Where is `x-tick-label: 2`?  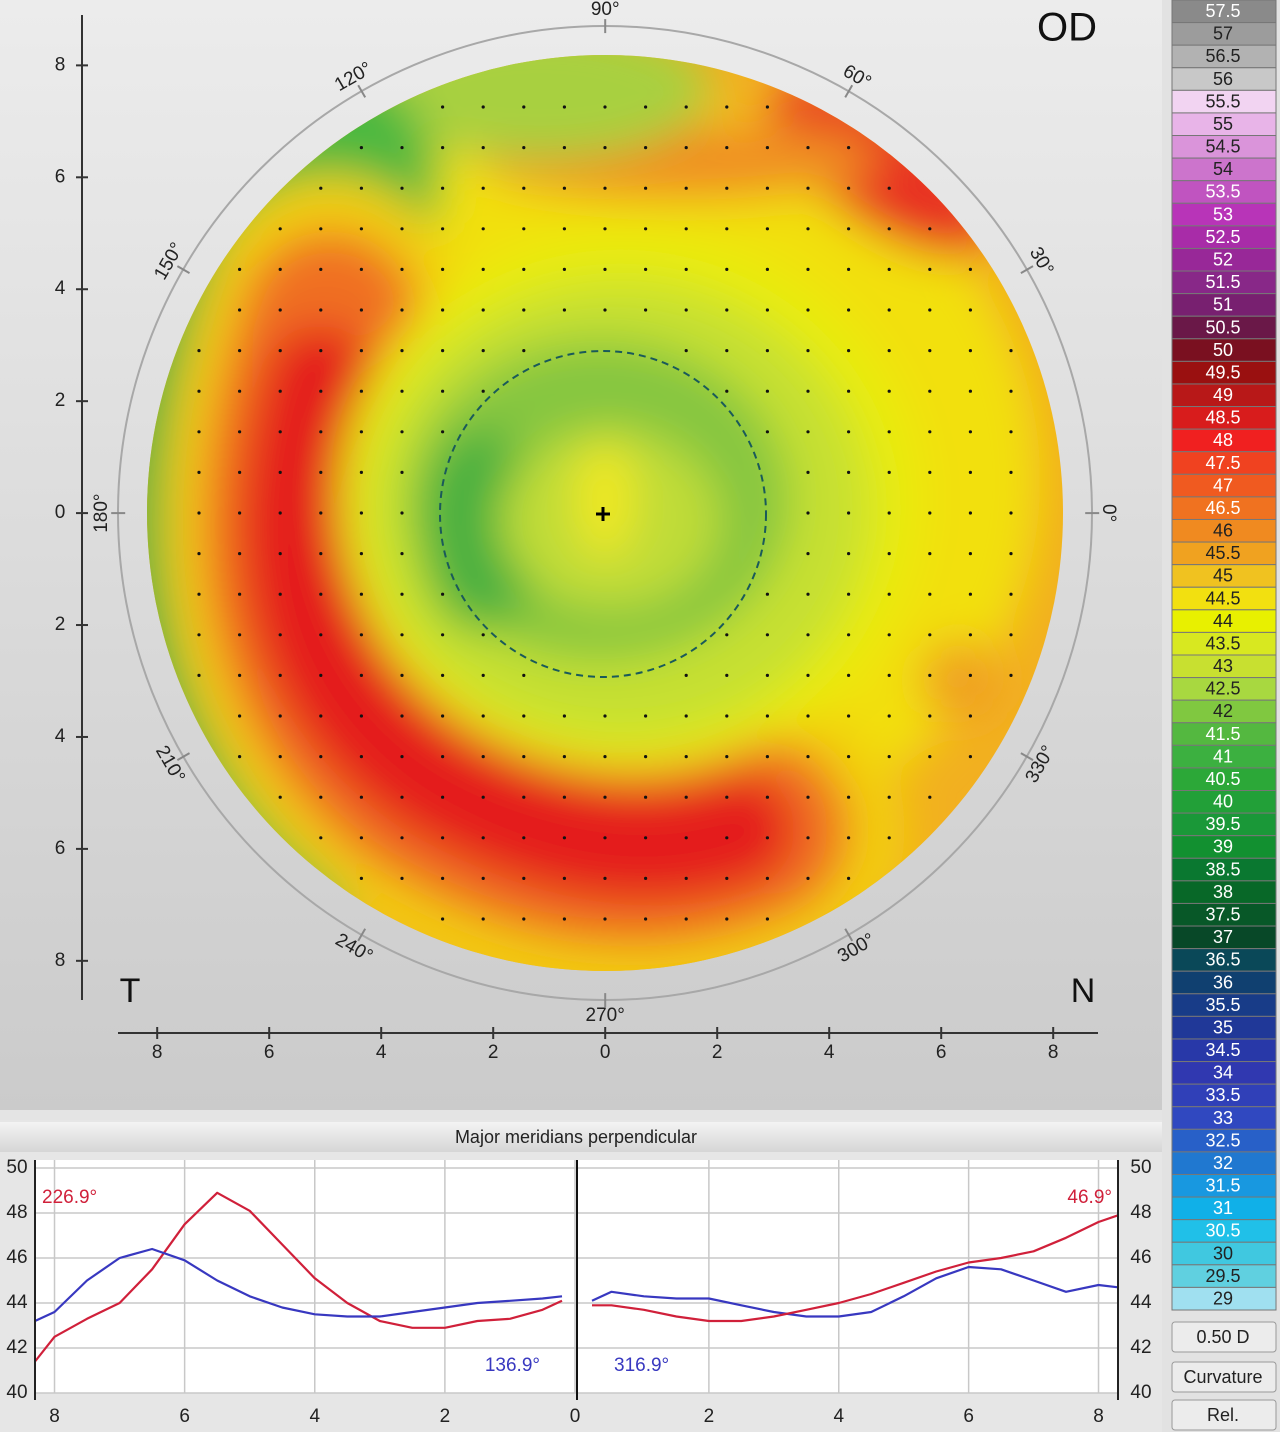 x-tick-label: 2 is located at coordinates (445, 1416).